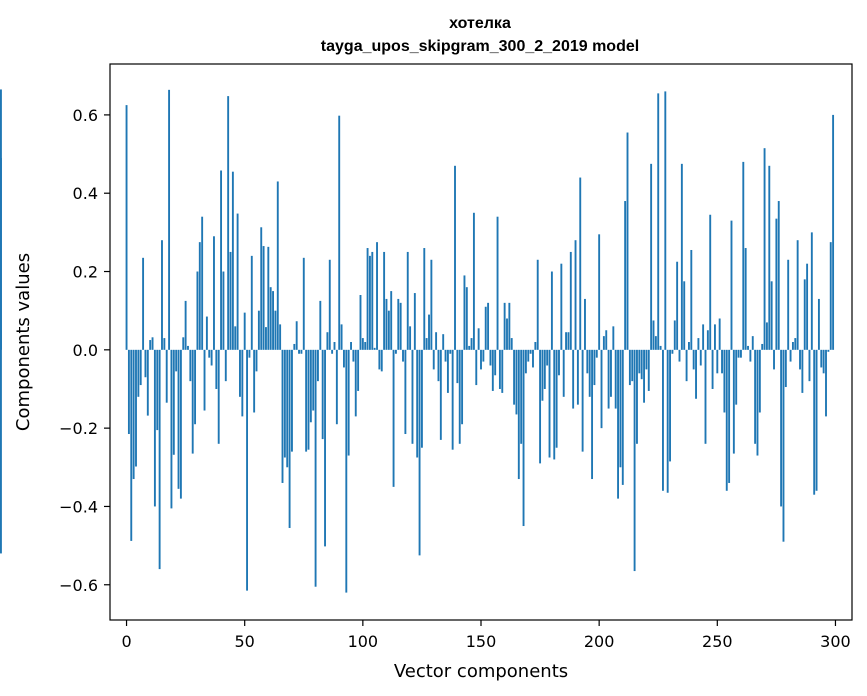 The width and height of the screenshot is (867, 696). Describe the element at coordinates (363, 641) in the screenshot. I see `x-tick-label: 100` at that location.